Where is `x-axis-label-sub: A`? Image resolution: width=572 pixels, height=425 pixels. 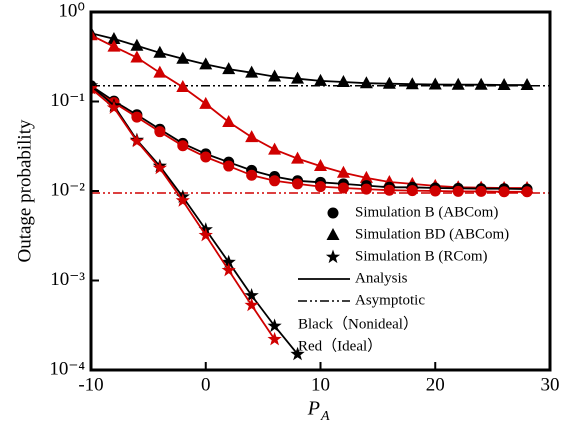 x-axis-label-sub: A is located at coordinates (325, 416).